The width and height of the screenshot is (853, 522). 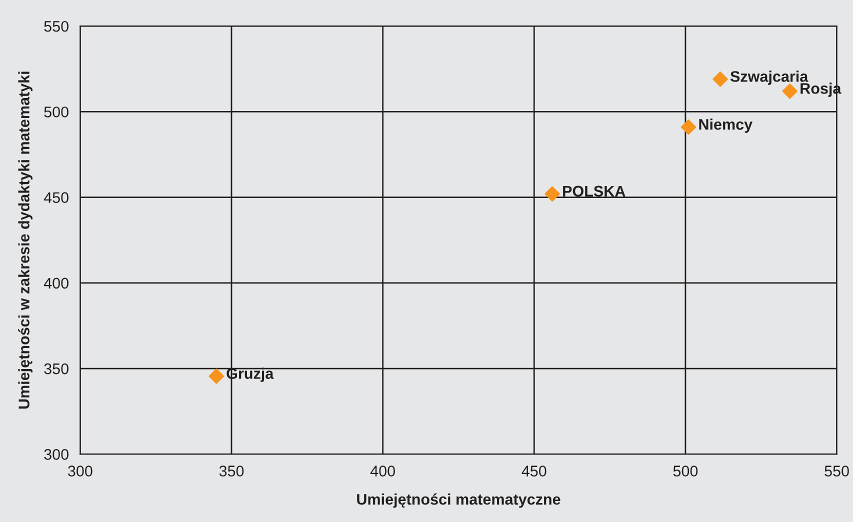 I want to click on x-axis-title: Umiejętności matematyczne, so click(x=458, y=500).